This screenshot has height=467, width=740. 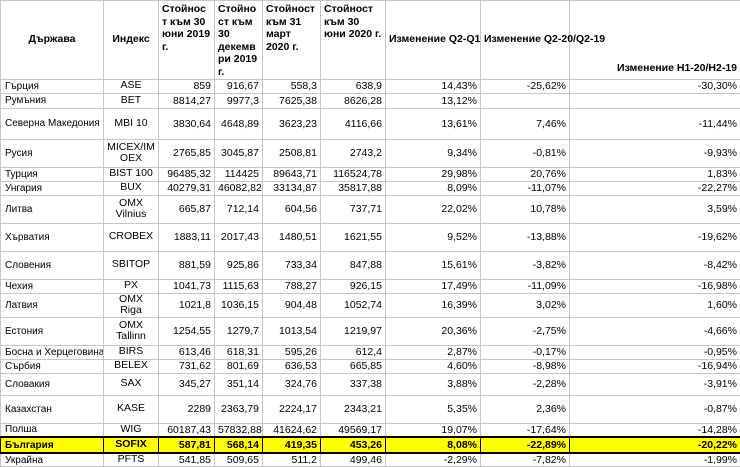 What do you see at coordinates (52, 352) in the screenshot?
I see `cell-country: Босна и Херцеговина` at bounding box center [52, 352].